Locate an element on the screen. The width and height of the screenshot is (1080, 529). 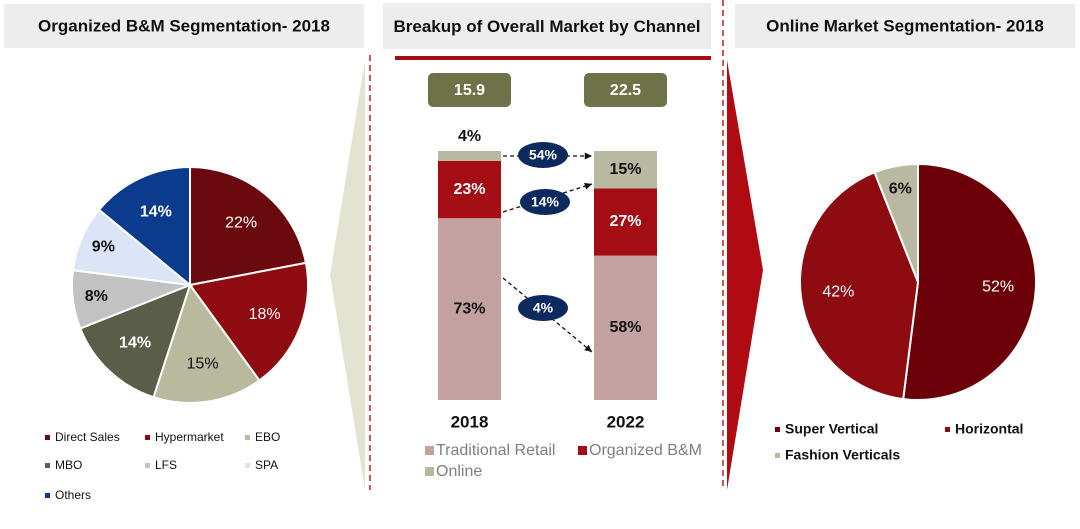
chart-title: Organized B&M Segmentation- 2018 is located at coordinates (184, 25).